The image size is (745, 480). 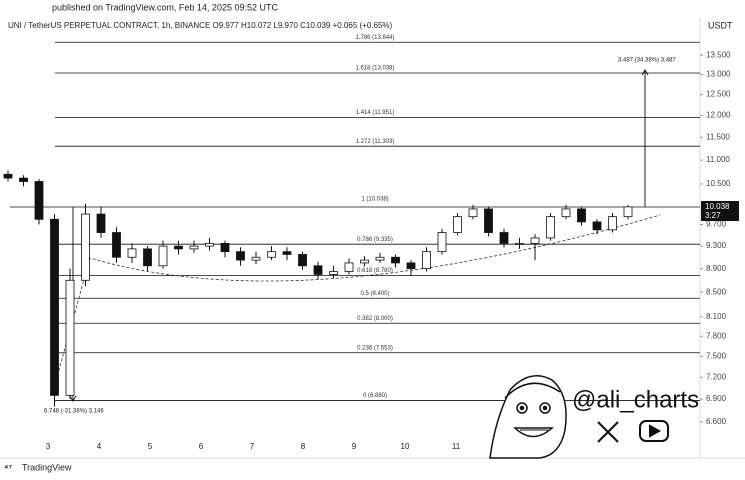 I want to click on x-tick-label: 11, so click(x=456, y=446).